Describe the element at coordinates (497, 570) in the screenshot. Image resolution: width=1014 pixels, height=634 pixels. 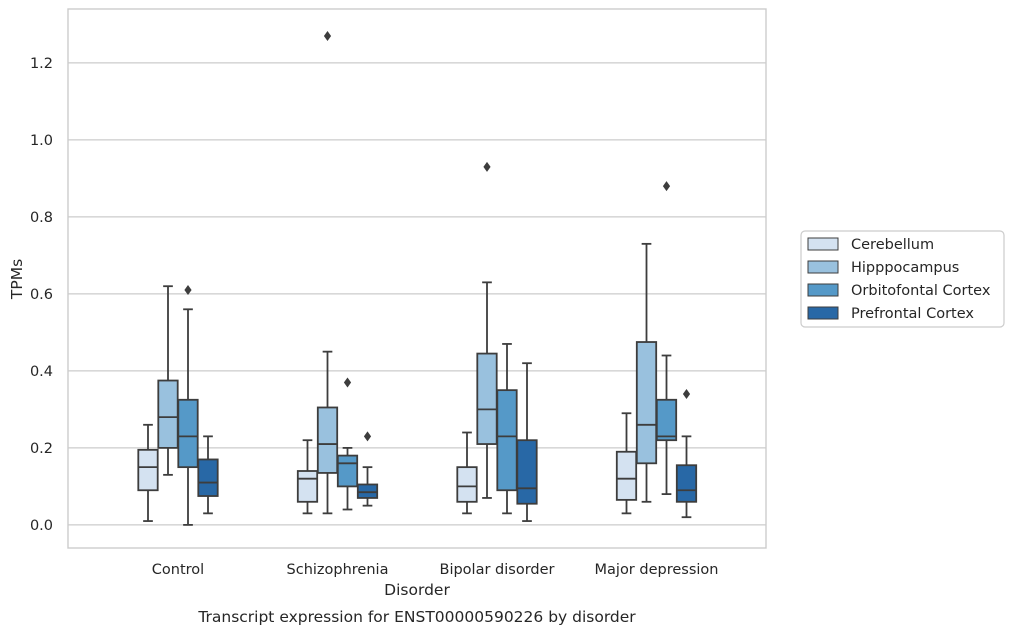
I see `x-tick-label: Bipolar disorder` at that location.